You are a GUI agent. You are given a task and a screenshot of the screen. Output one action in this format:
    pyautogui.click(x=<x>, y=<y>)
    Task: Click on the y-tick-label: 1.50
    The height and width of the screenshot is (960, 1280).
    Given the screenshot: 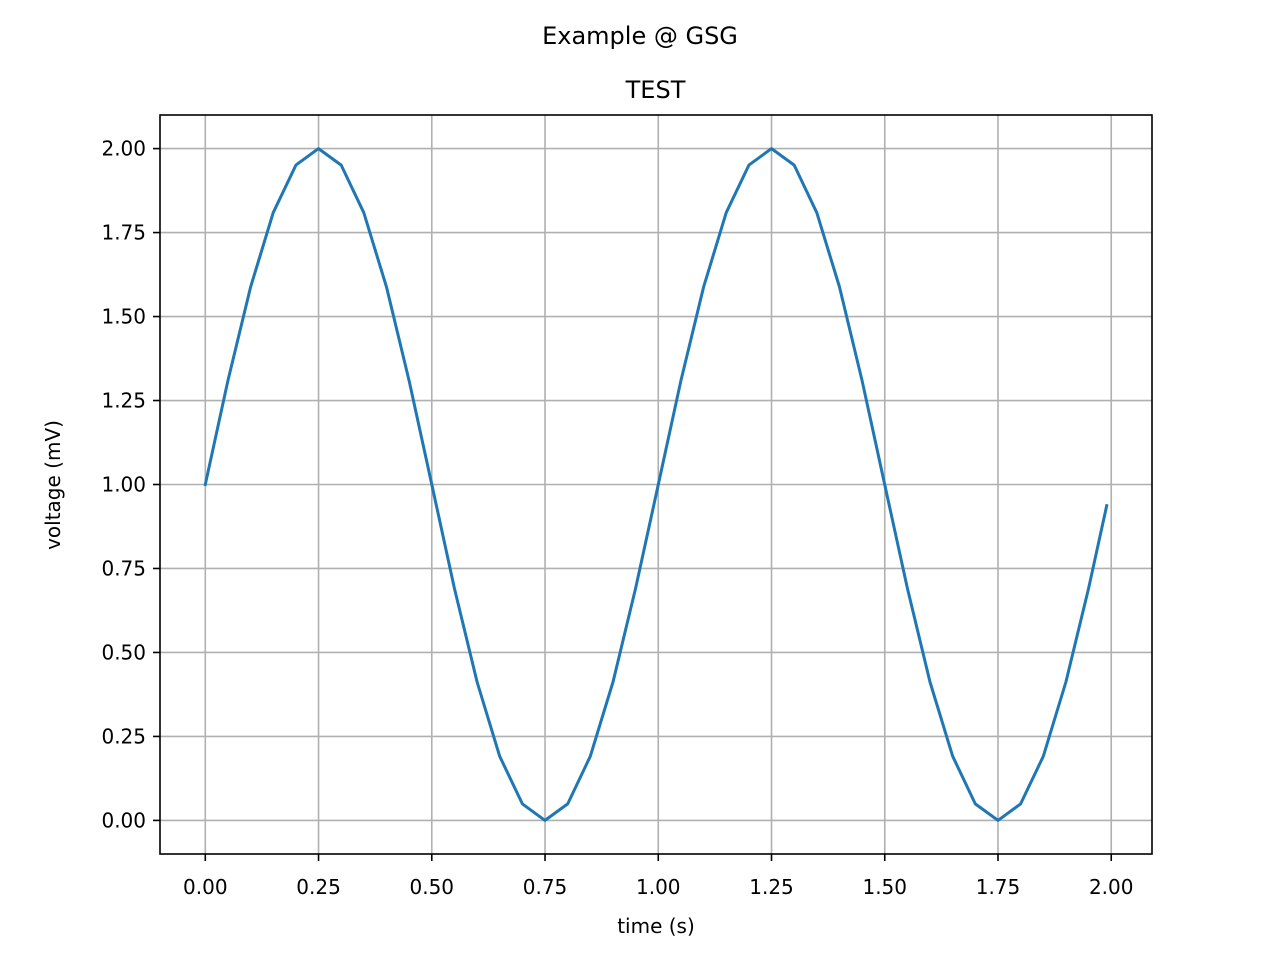 What is the action you would take?
    pyautogui.click(x=123, y=317)
    